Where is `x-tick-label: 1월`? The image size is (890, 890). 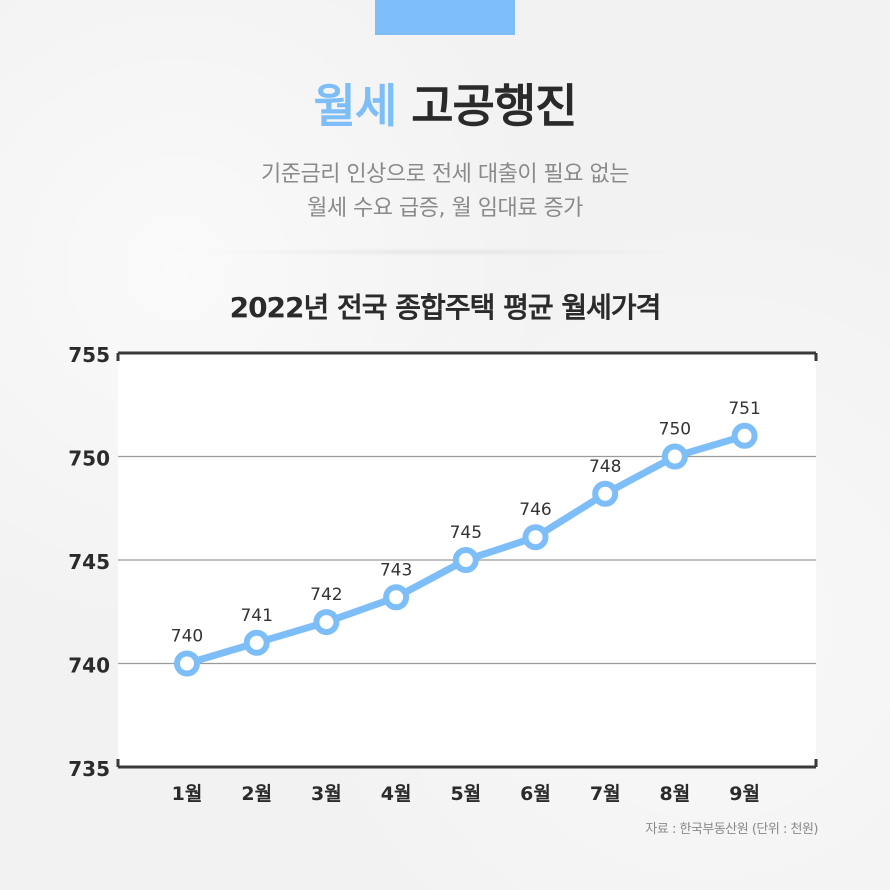
x-tick-label: 1월 is located at coordinates (187, 794).